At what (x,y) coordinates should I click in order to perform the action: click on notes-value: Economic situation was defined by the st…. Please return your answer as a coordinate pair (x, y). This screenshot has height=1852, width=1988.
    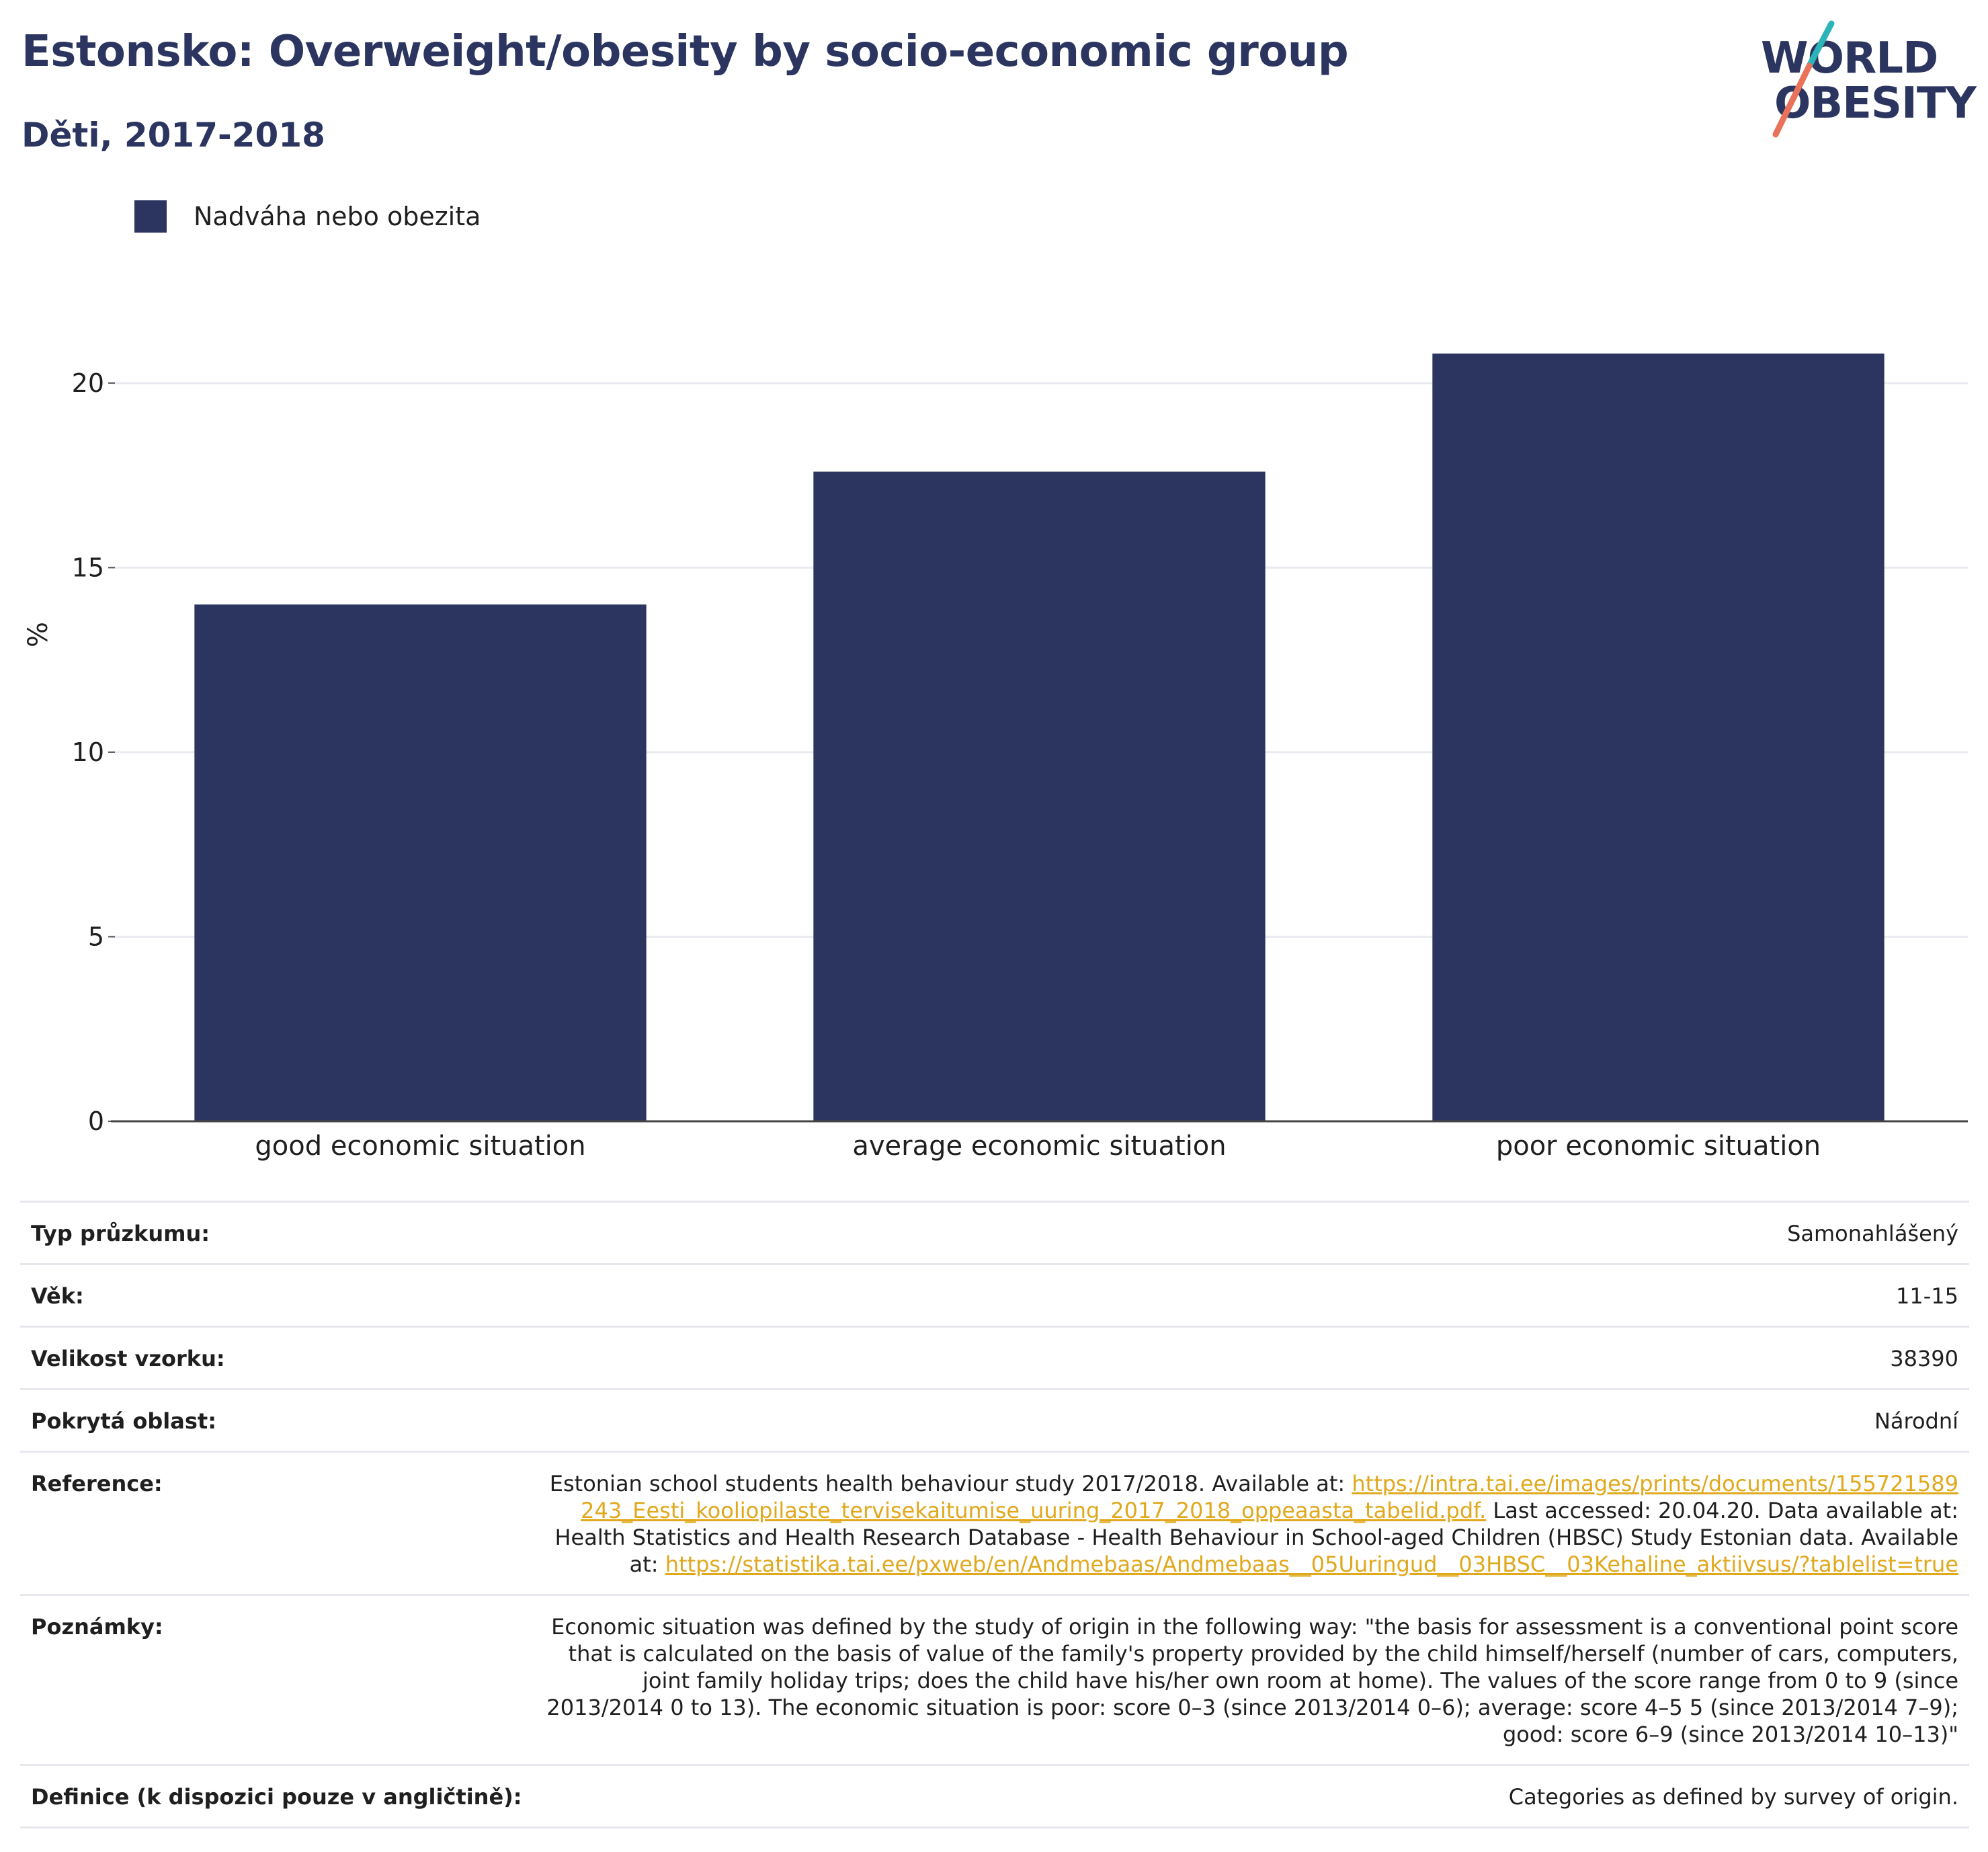
    Looking at the image, I should click on (1250, 1680).